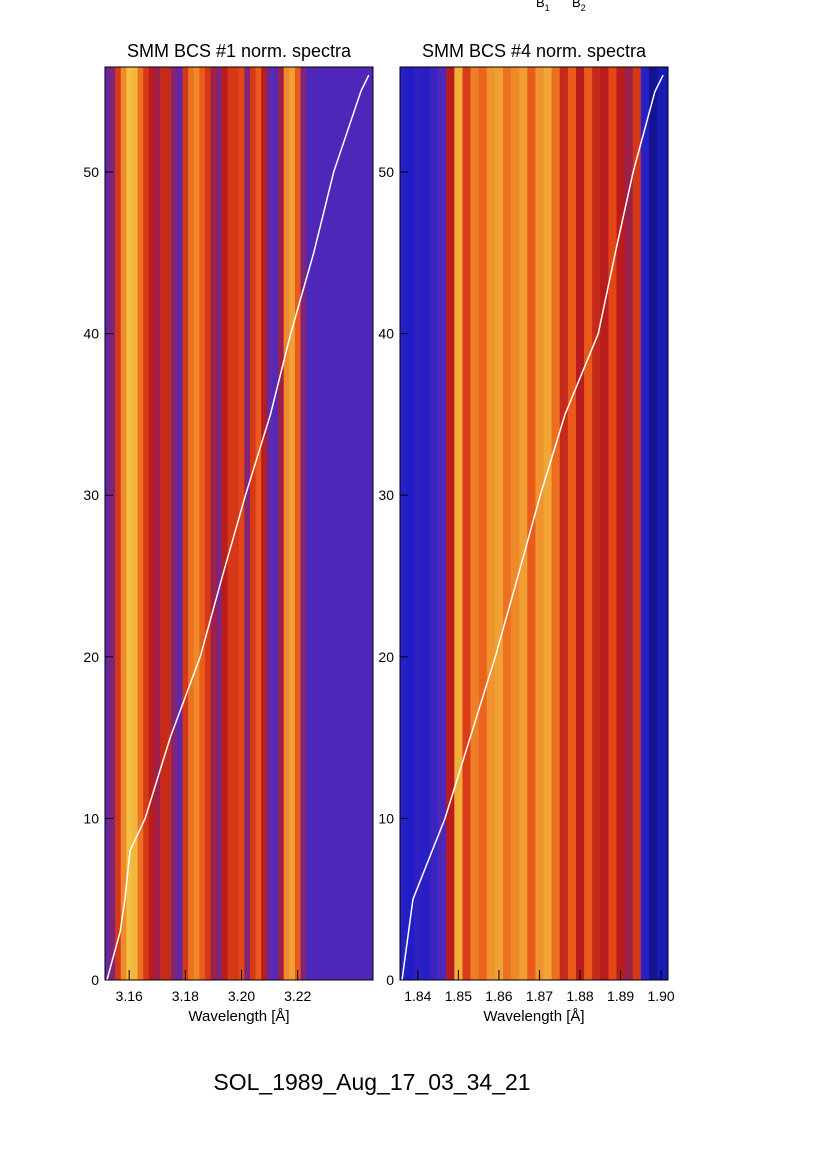 This screenshot has width=826, height=1169. What do you see at coordinates (390, 980) in the screenshot?
I see `y-tick-label: 0` at bounding box center [390, 980].